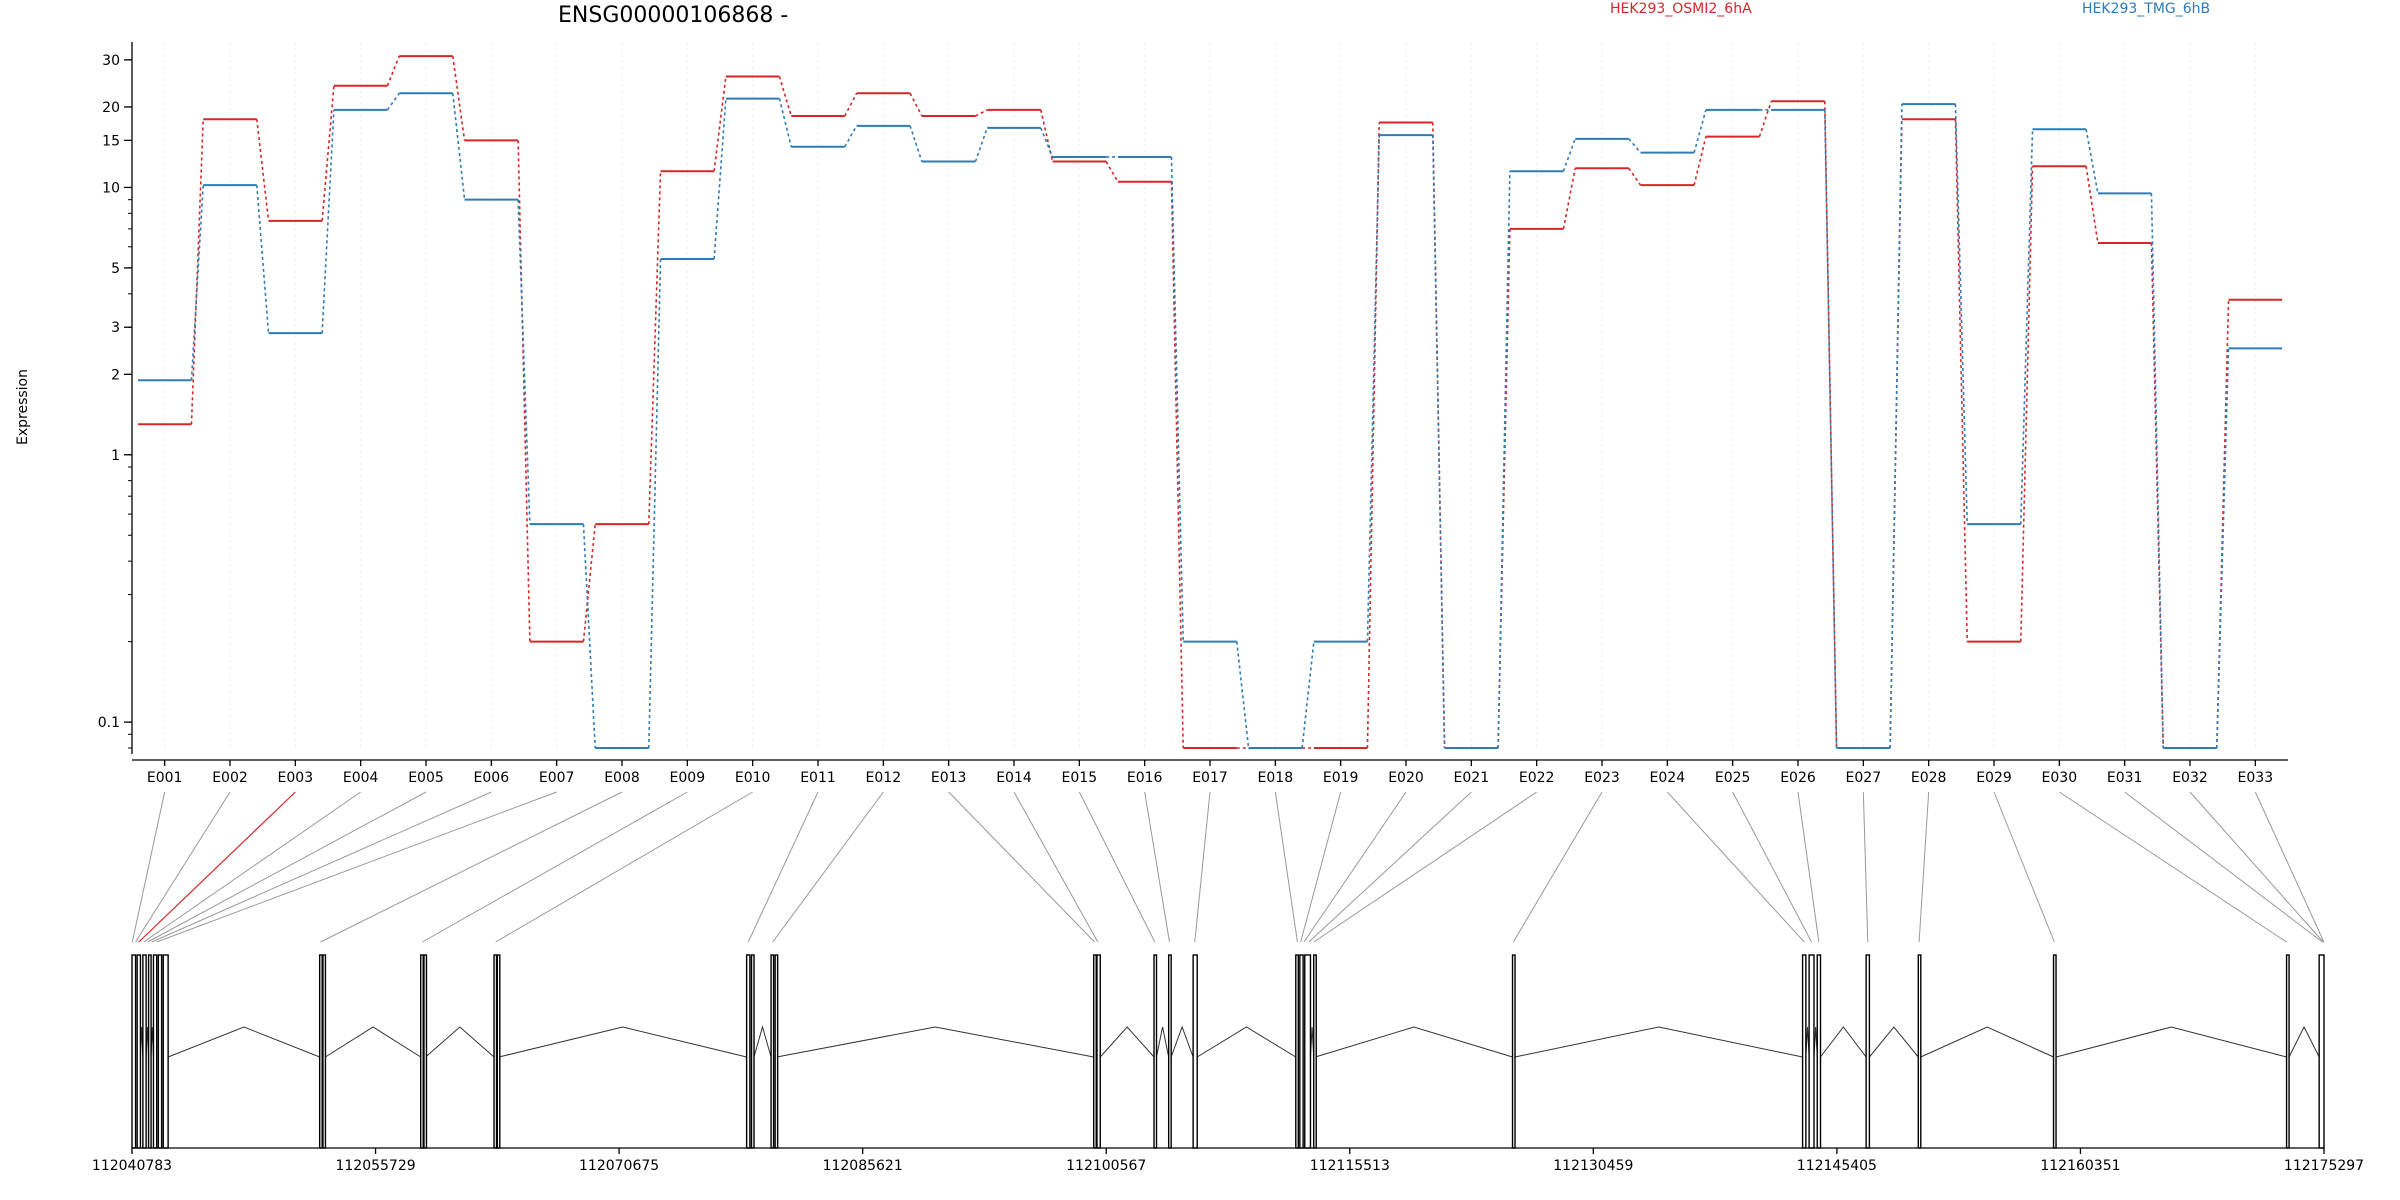 The image size is (2400, 1200). I want to click on y-tick-label: 2, so click(115, 375).